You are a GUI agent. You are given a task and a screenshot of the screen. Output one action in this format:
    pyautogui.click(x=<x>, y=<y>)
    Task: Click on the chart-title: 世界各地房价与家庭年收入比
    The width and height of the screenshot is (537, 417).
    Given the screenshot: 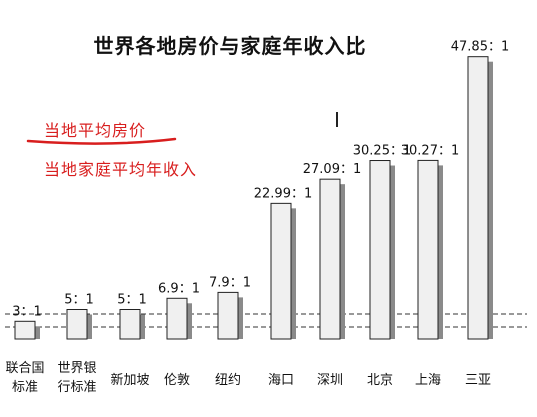 What is the action you would take?
    pyautogui.click(x=230, y=46)
    